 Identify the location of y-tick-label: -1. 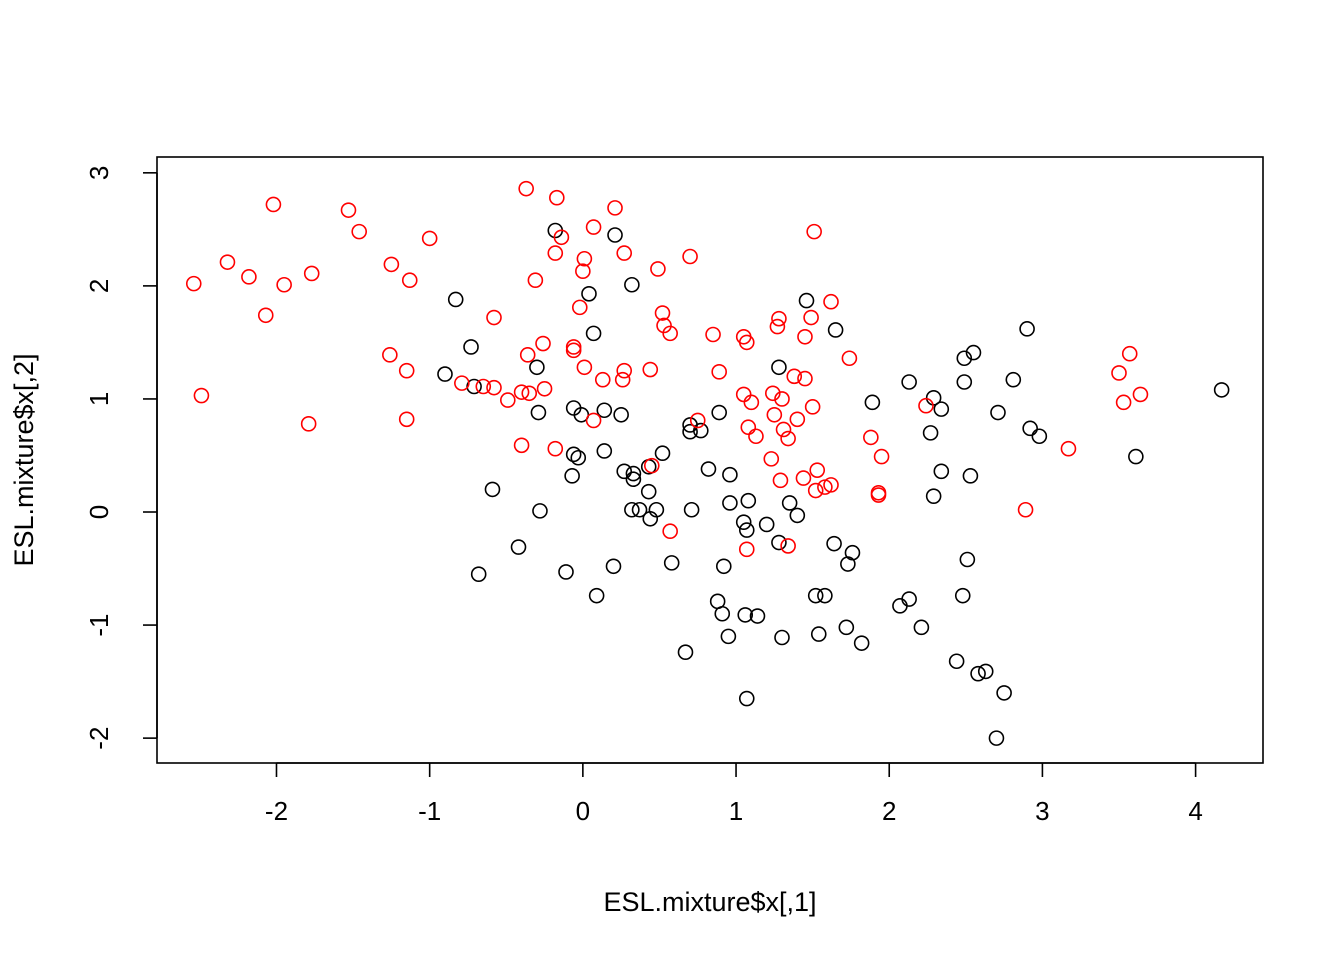
(99, 625).